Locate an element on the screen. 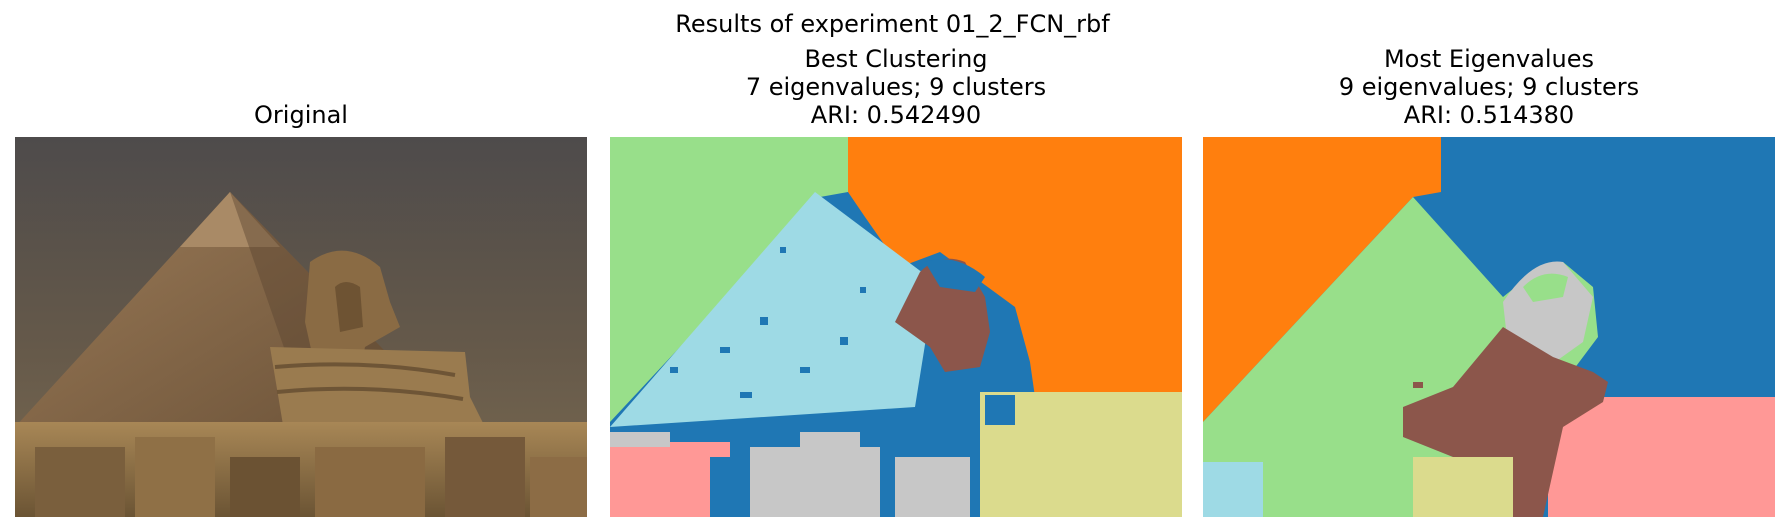  original-title: Original is located at coordinates (301, 115).